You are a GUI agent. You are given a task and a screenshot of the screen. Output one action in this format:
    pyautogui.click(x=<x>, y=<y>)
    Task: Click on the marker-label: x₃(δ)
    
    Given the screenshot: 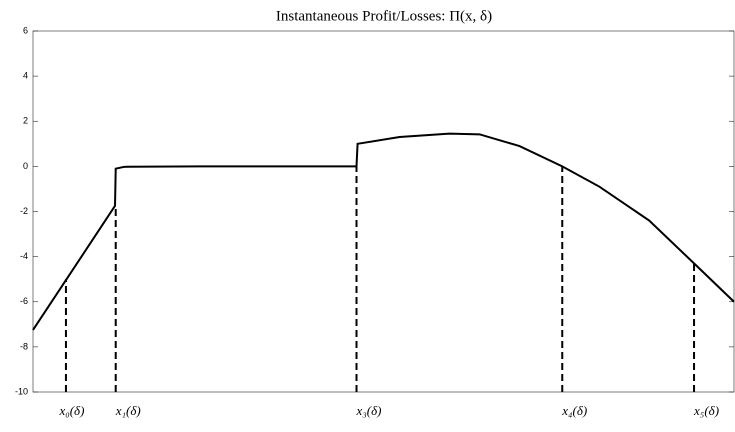 What is the action you would take?
    pyautogui.click(x=369, y=410)
    